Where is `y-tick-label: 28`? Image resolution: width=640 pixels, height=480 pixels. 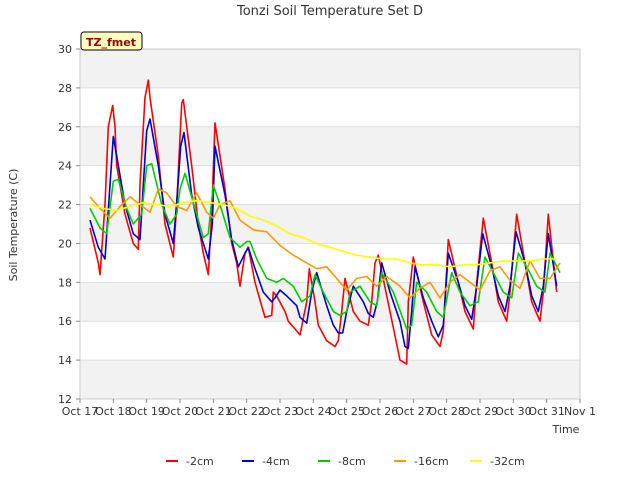 y-tick-label: 28 is located at coordinates (65, 88).